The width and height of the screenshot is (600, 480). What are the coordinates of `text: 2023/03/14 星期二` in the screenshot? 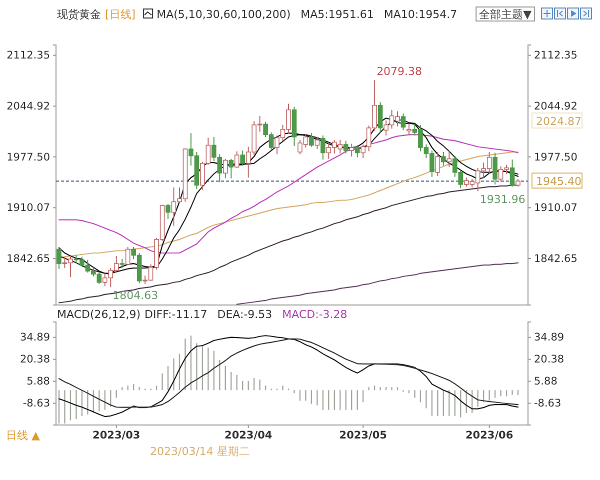 It's located at (200, 451).